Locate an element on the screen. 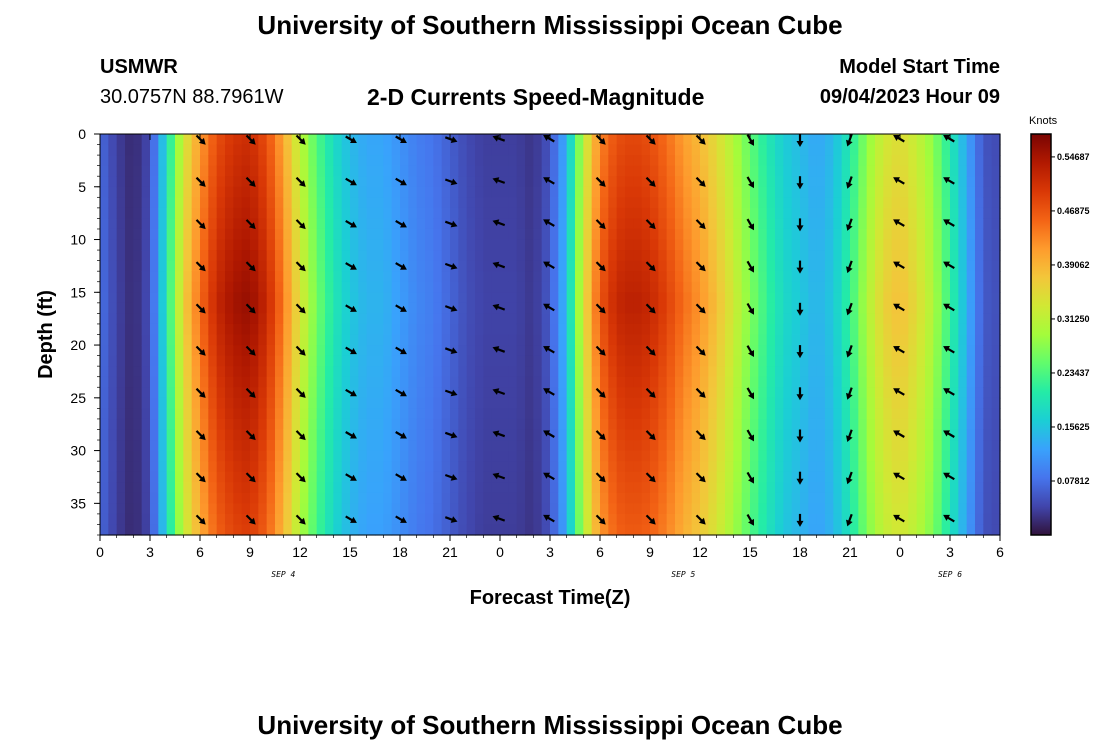 The height and width of the screenshot is (750, 1100). x-tick-label: 6 is located at coordinates (1000, 552).